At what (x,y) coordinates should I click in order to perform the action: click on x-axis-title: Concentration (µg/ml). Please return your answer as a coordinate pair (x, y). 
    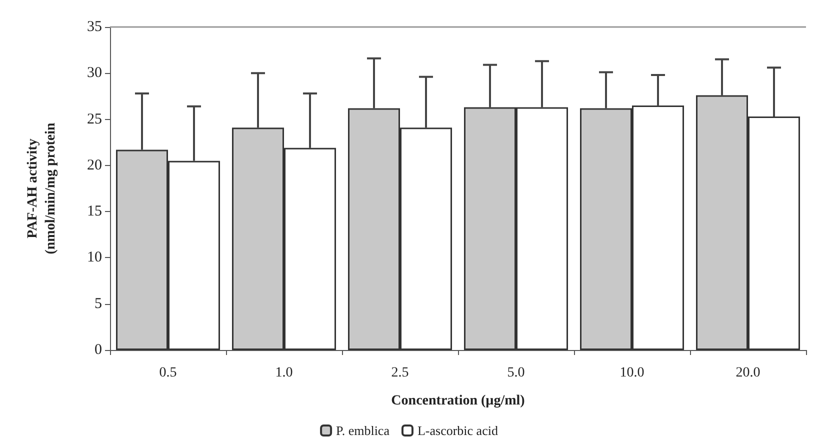
    Looking at the image, I should click on (458, 401).